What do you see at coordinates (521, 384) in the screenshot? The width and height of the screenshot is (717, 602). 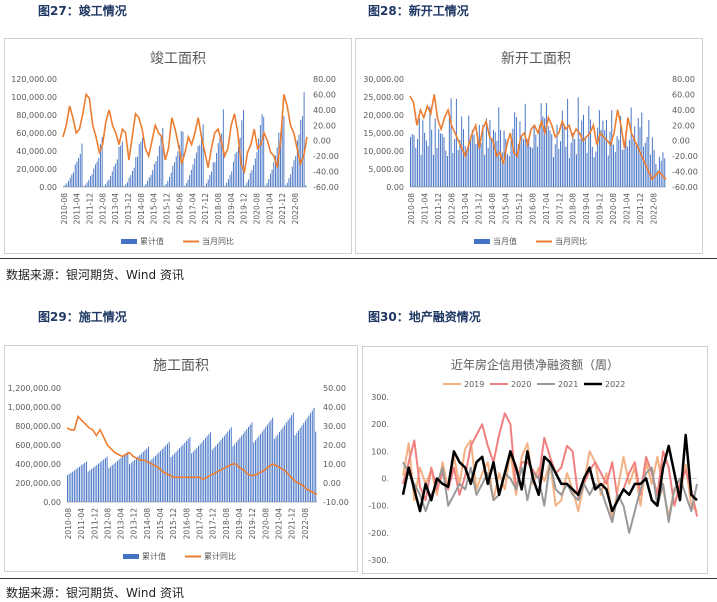 I see `legend-label: 2020` at bounding box center [521, 384].